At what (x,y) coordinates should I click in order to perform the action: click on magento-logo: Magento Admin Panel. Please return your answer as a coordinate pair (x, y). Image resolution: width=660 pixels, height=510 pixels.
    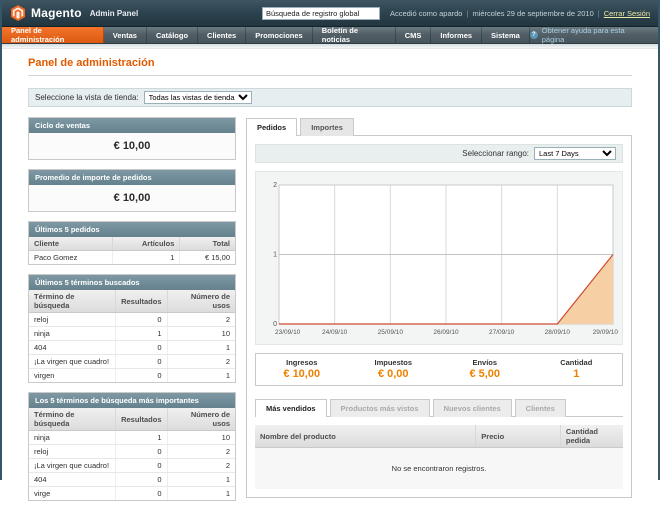
    Looking at the image, I should click on (74, 13).